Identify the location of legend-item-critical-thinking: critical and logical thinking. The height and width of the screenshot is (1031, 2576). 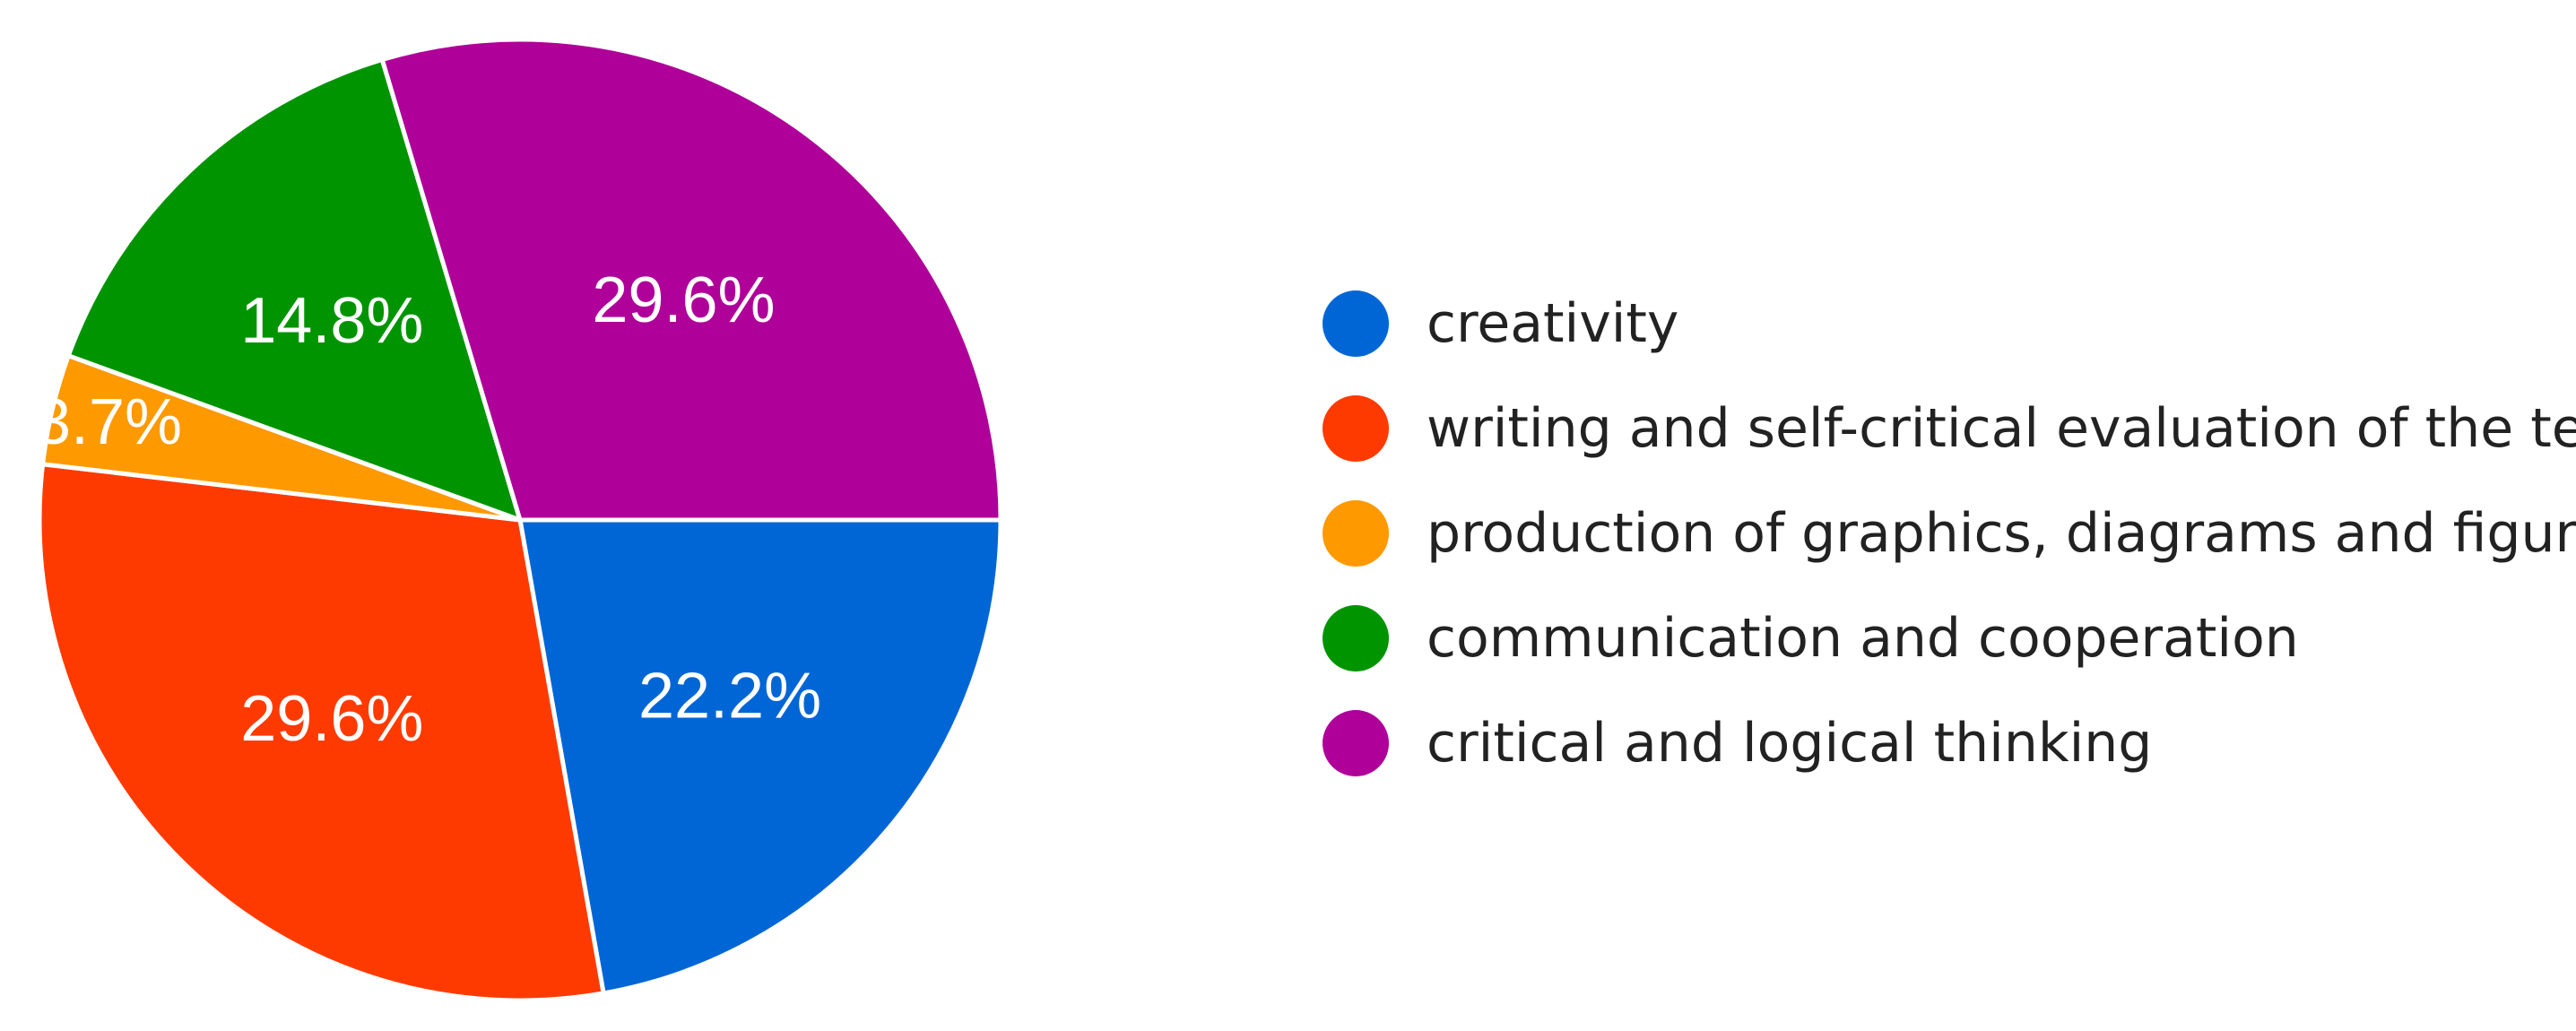
(1949, 742).